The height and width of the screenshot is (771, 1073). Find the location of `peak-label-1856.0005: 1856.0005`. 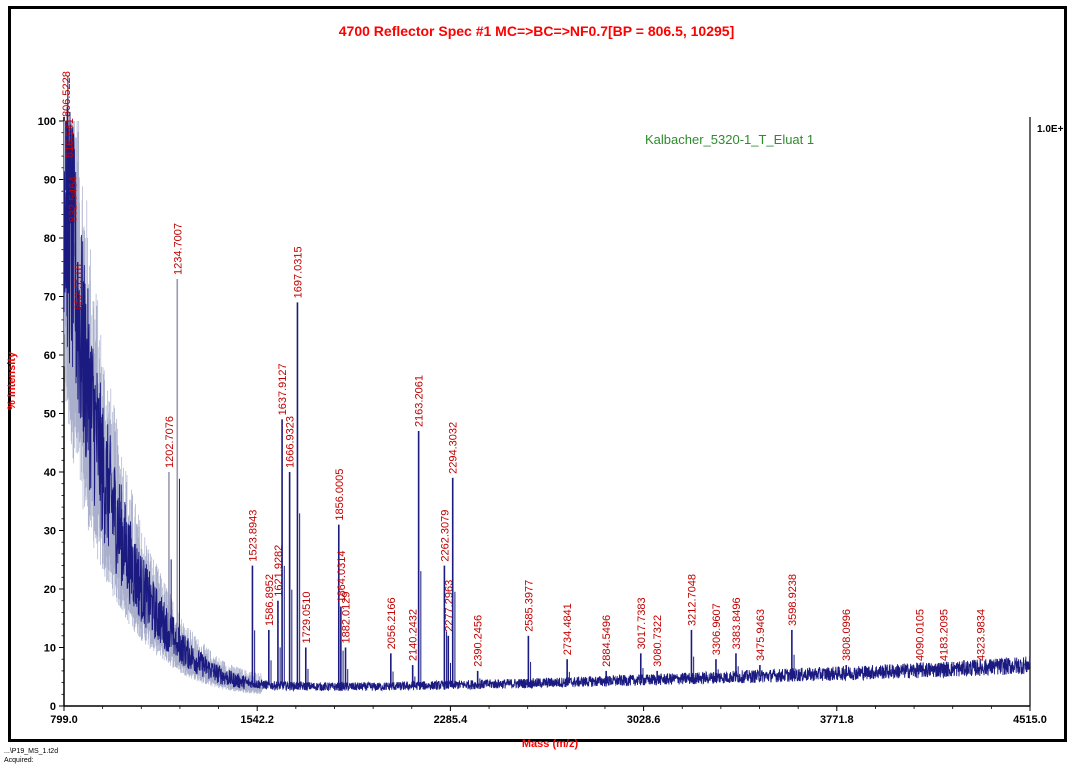

peak-label-1856.0005: 1856.0005 is located at coordinates (340, 495).